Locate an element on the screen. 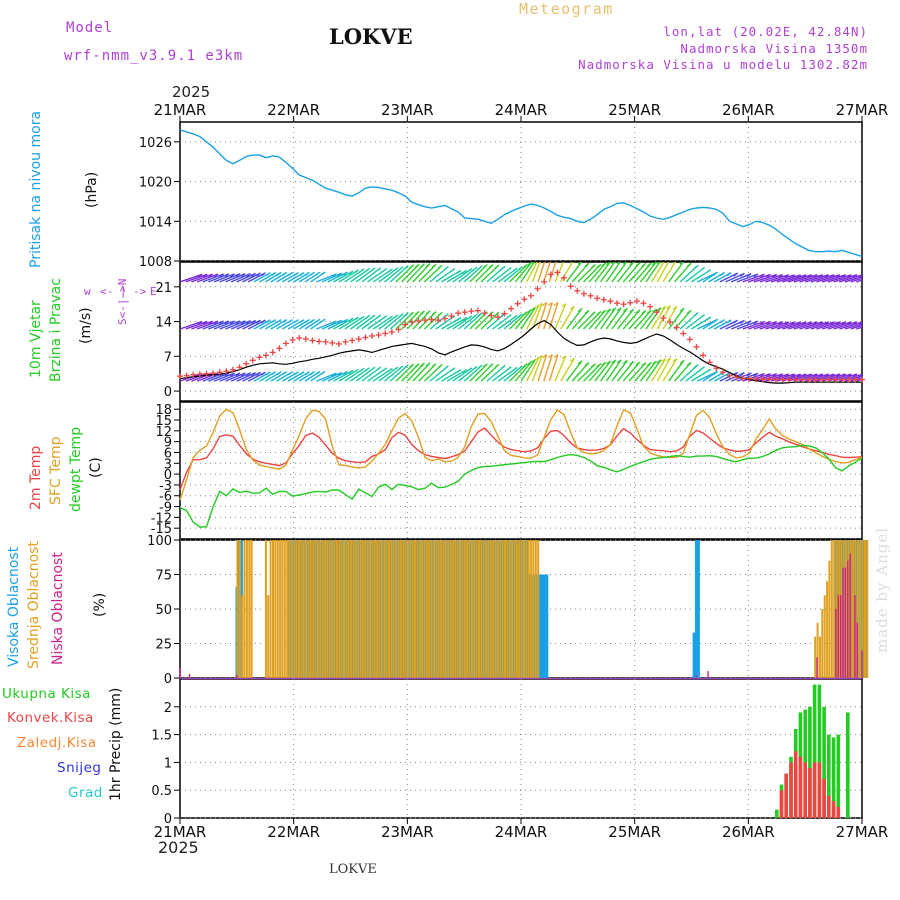 This screenshot has height=900, width=900. temperature-ytick-label: 15 is located at coordinates (163, 421).